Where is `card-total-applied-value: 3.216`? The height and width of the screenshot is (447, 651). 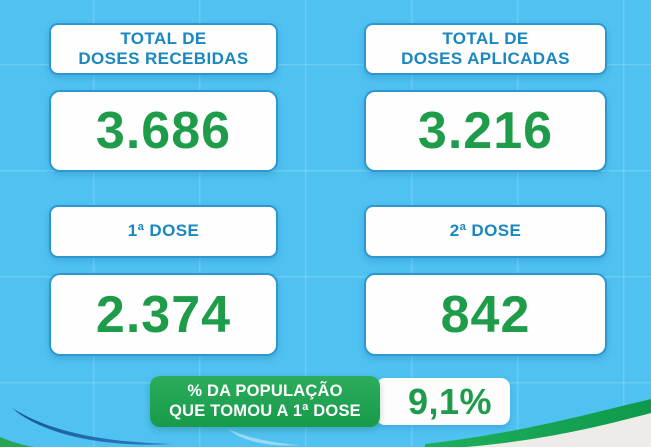 card-total-applied-value: 3.216 is located at coordinates (485, 131).